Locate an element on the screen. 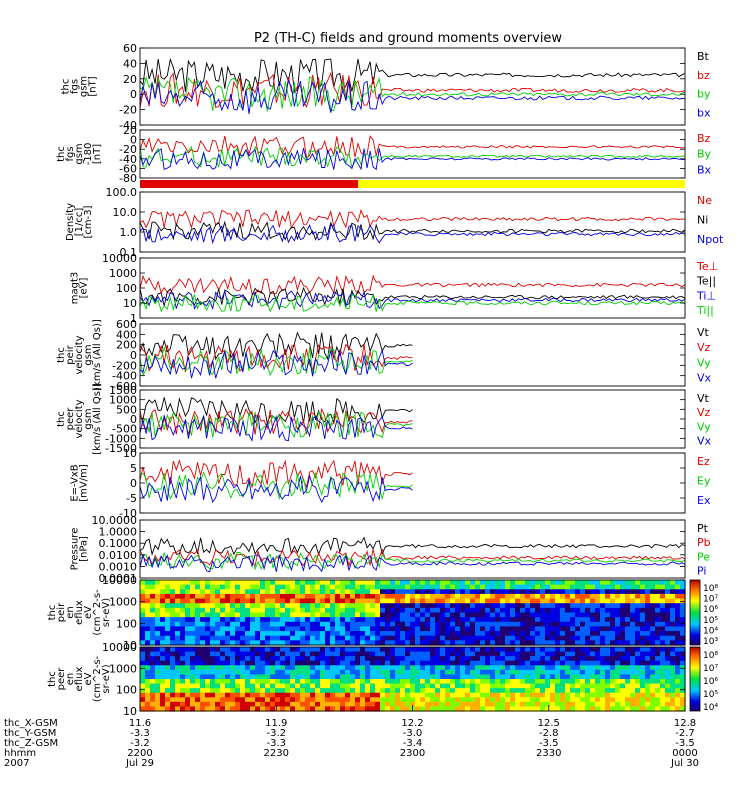 The image size is (750, 800). series-line-Vt is located at coordinates (276, 346).